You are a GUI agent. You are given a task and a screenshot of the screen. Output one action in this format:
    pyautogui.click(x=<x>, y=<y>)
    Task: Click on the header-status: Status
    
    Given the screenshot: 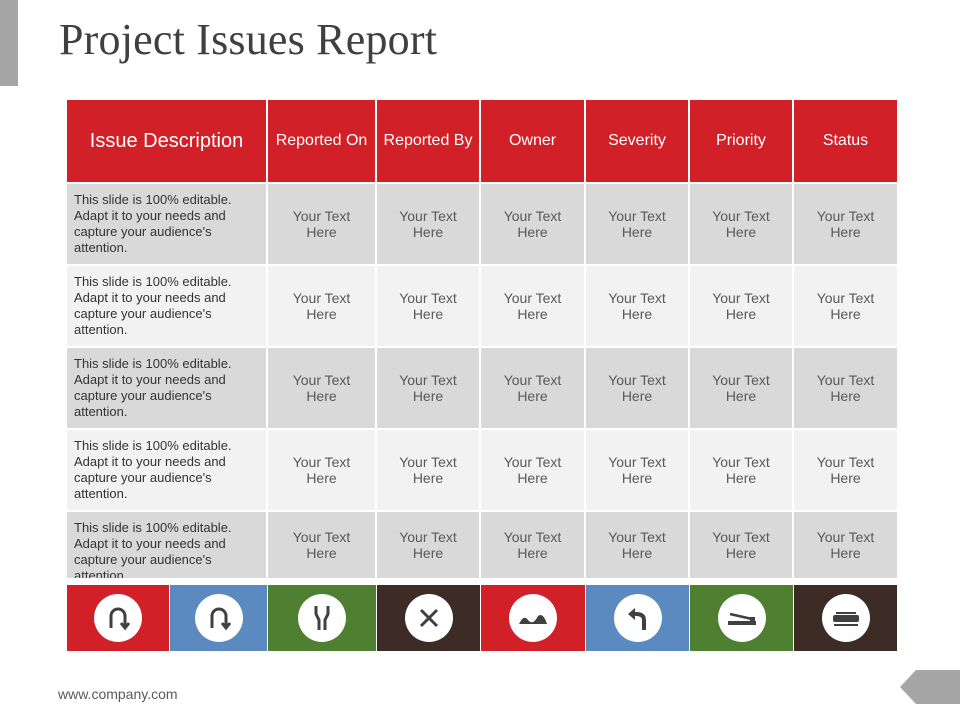 What is the action you would take?
    pyautogui.click(x=845, y=141)
    